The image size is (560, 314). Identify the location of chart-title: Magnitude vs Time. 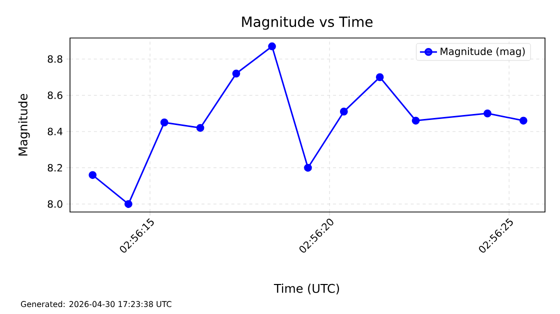
(307, 23).